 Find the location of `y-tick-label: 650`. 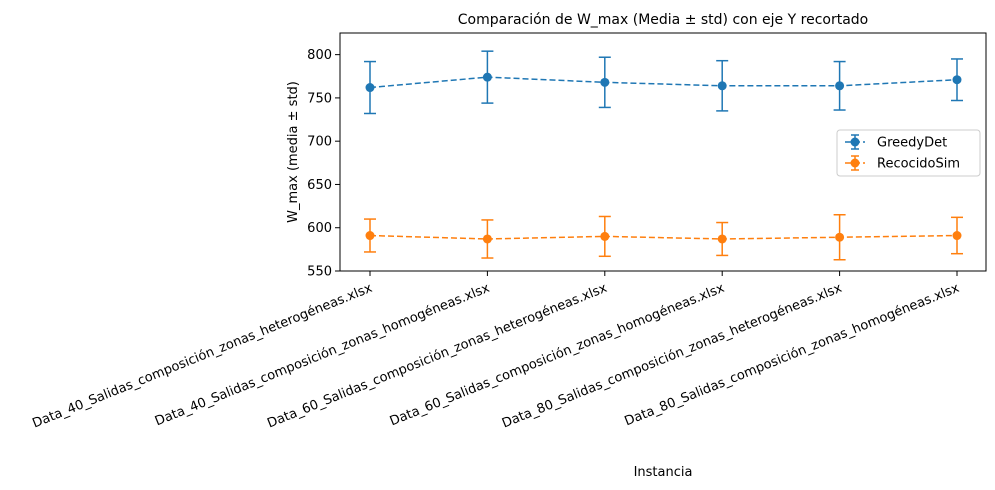

y-tick-label: 650 is located at coordinates (319, 185).